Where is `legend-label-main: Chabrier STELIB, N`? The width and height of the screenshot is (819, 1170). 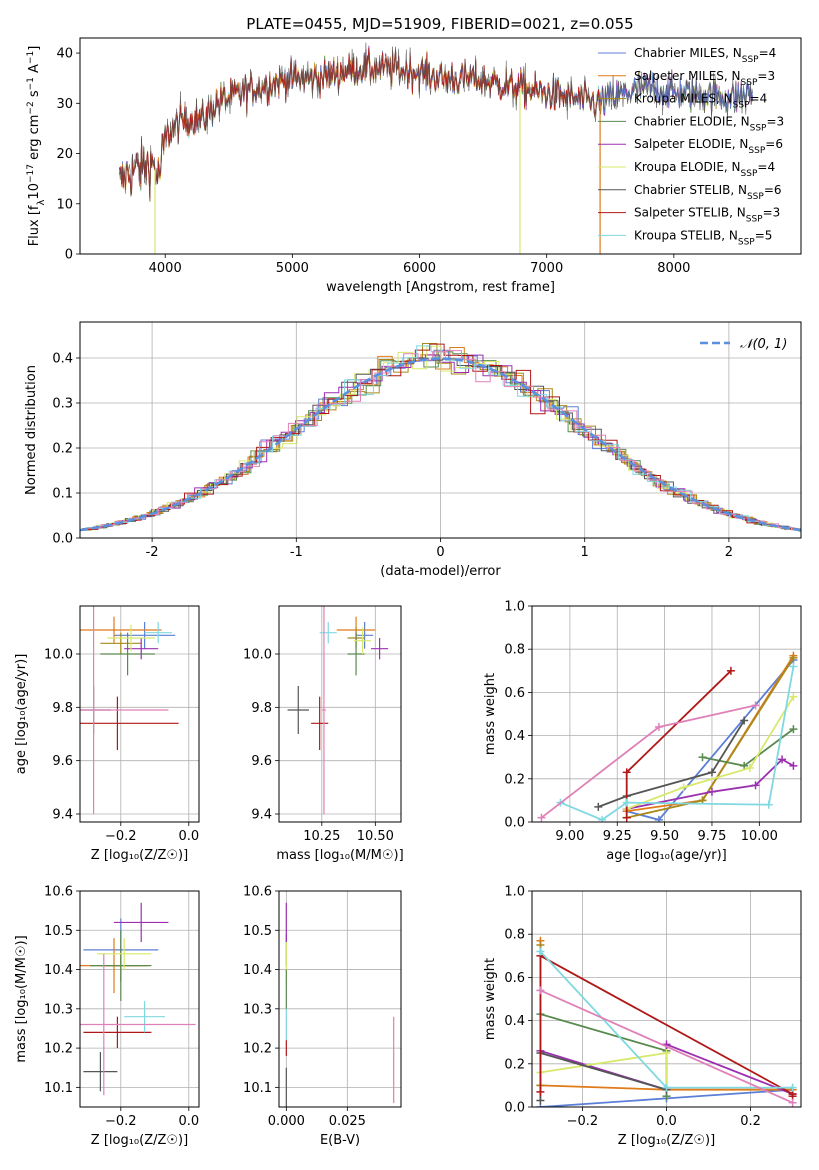 legend-label-main: Chabrier STELIB, N is located at coordinates (690, 190).